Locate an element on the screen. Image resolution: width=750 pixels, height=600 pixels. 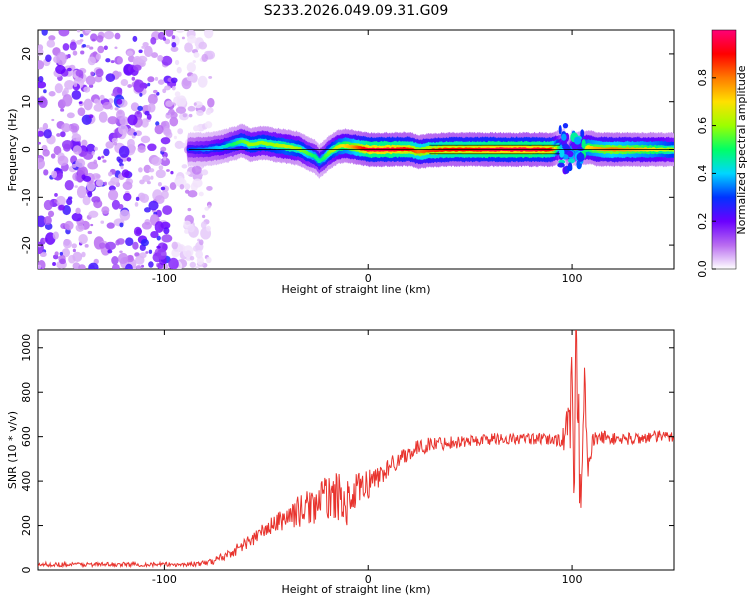
heatmap-x-tick-label: -100 is located at coordinates (164, 278).